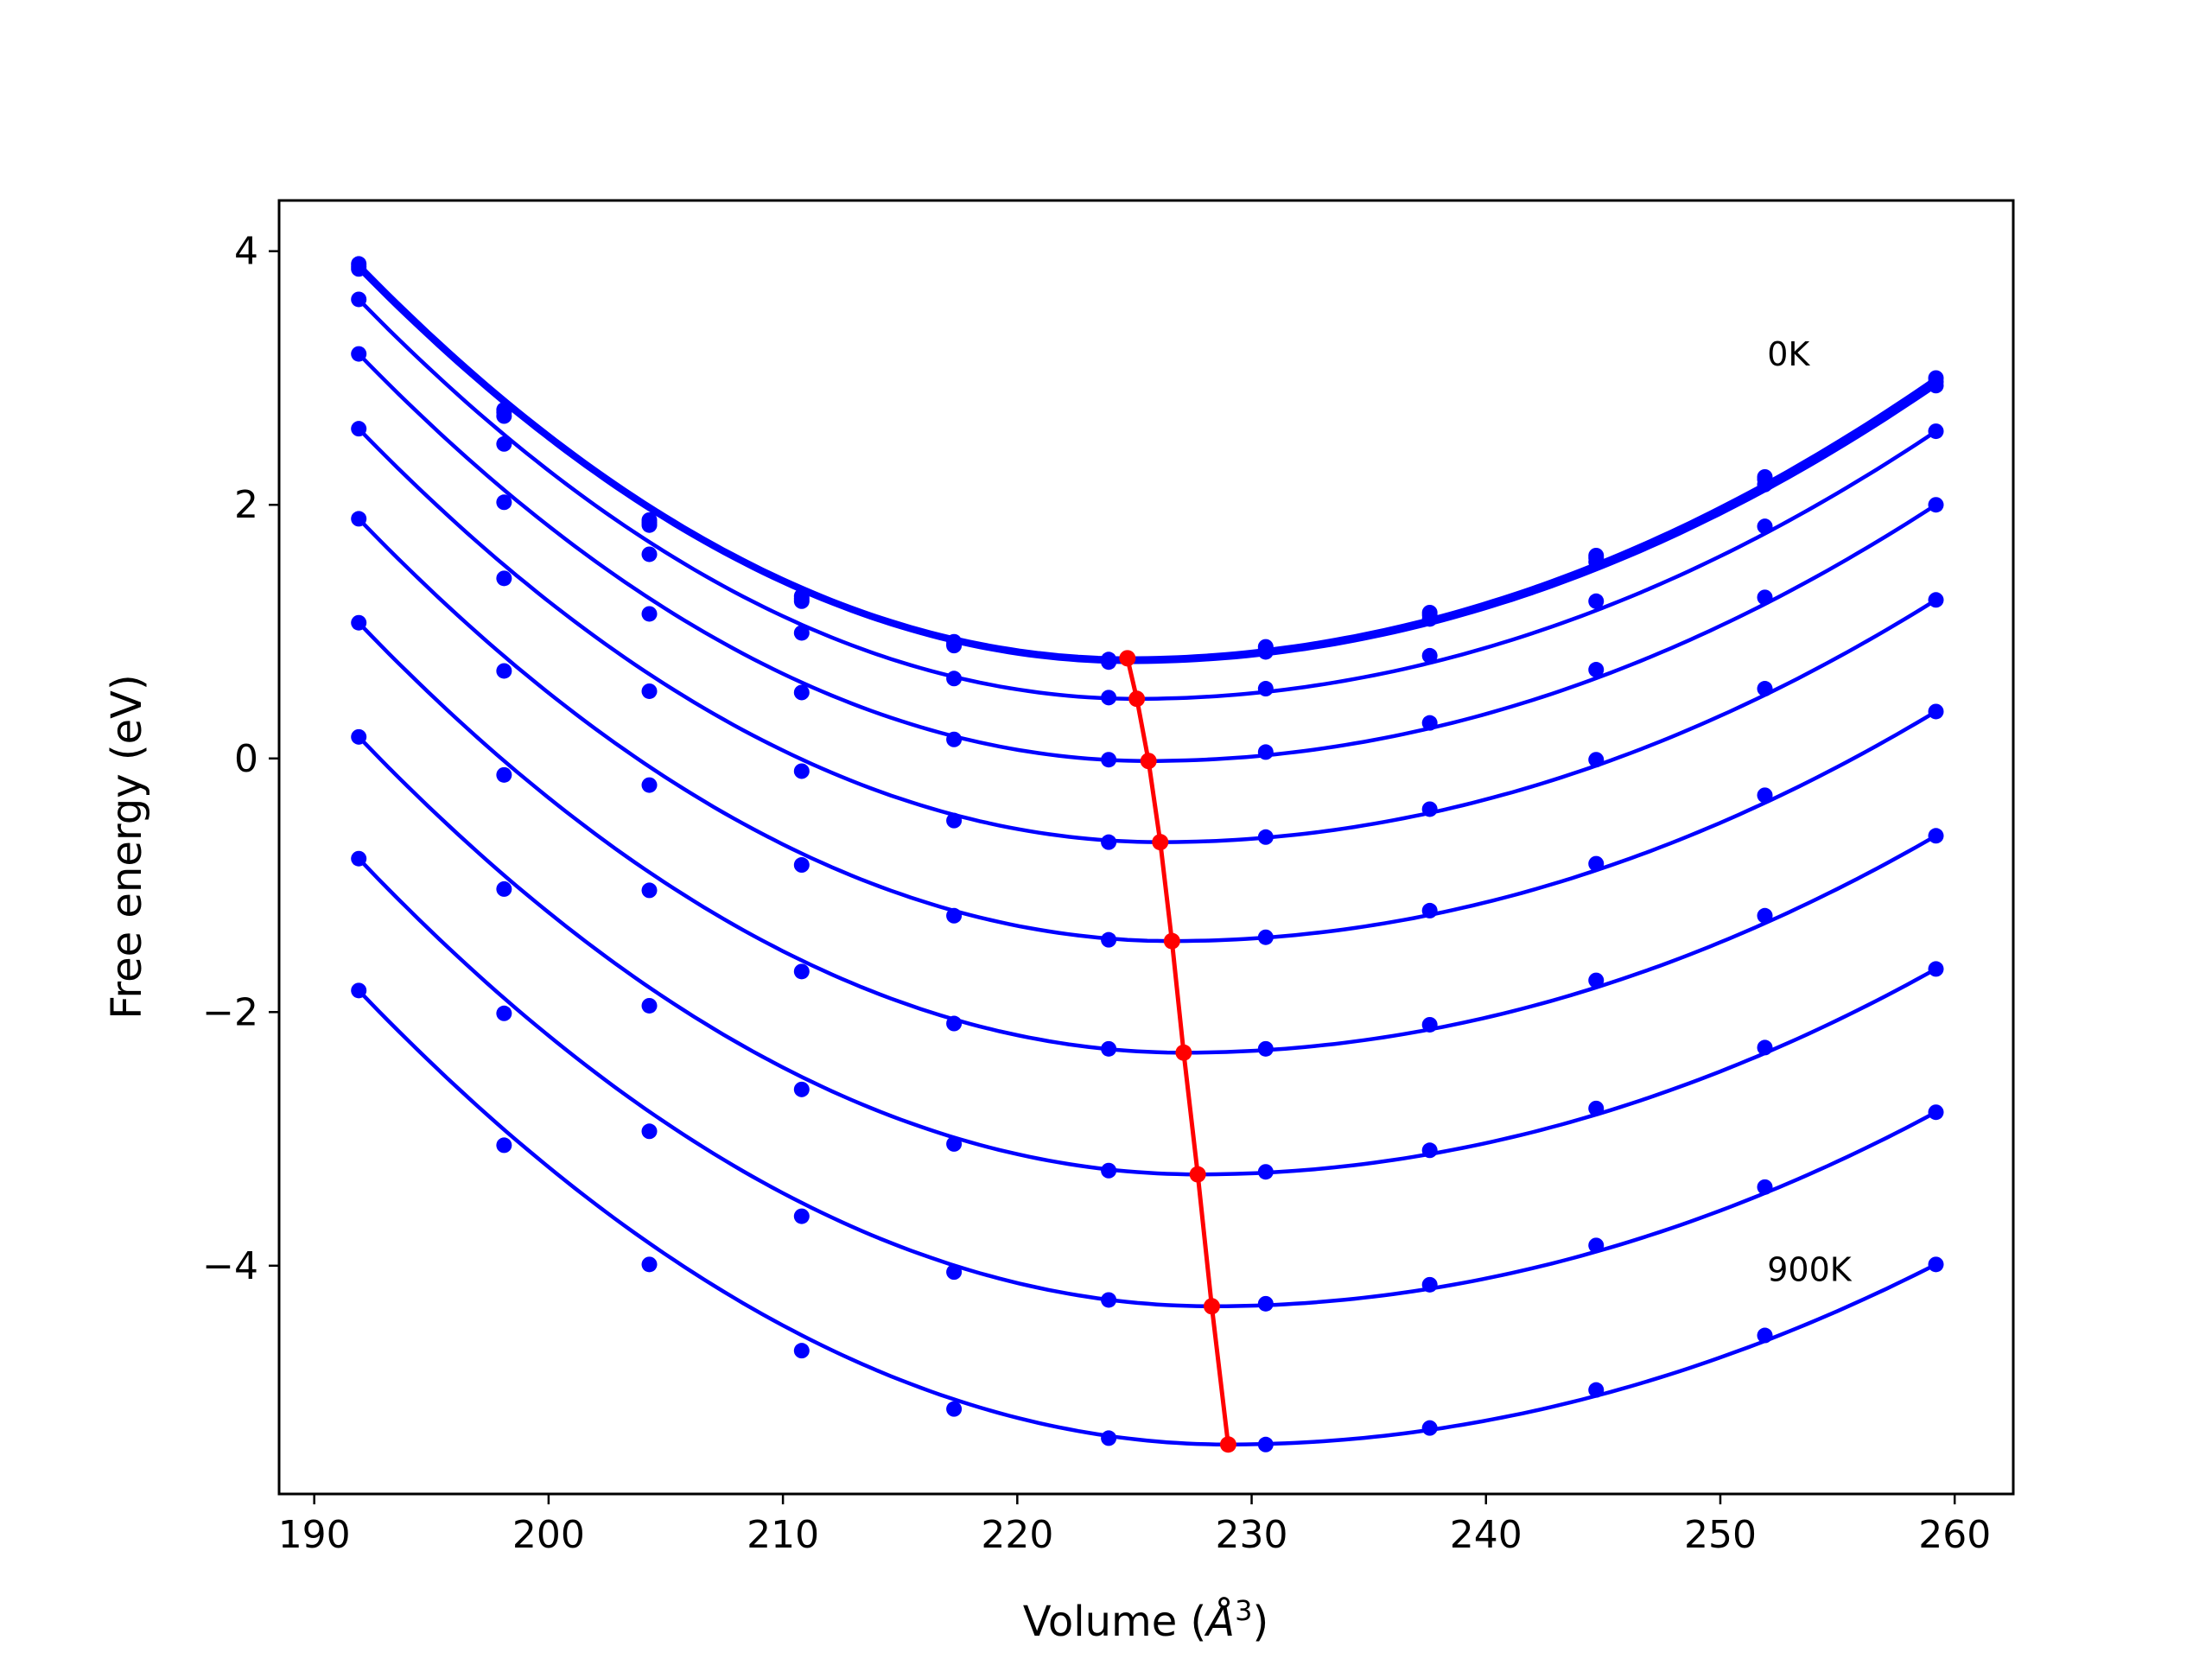  What do you see at coordinates (783, 1535) in the screenshot?
I see `x-tick-label: 210` at bounding box center [783, 1535].